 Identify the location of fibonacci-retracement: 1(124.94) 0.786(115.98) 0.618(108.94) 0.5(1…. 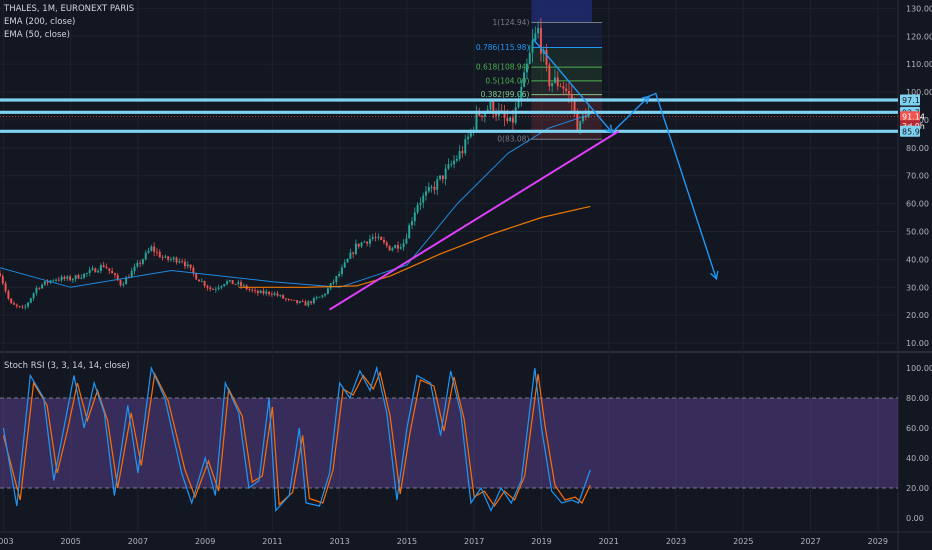
(539, 72).